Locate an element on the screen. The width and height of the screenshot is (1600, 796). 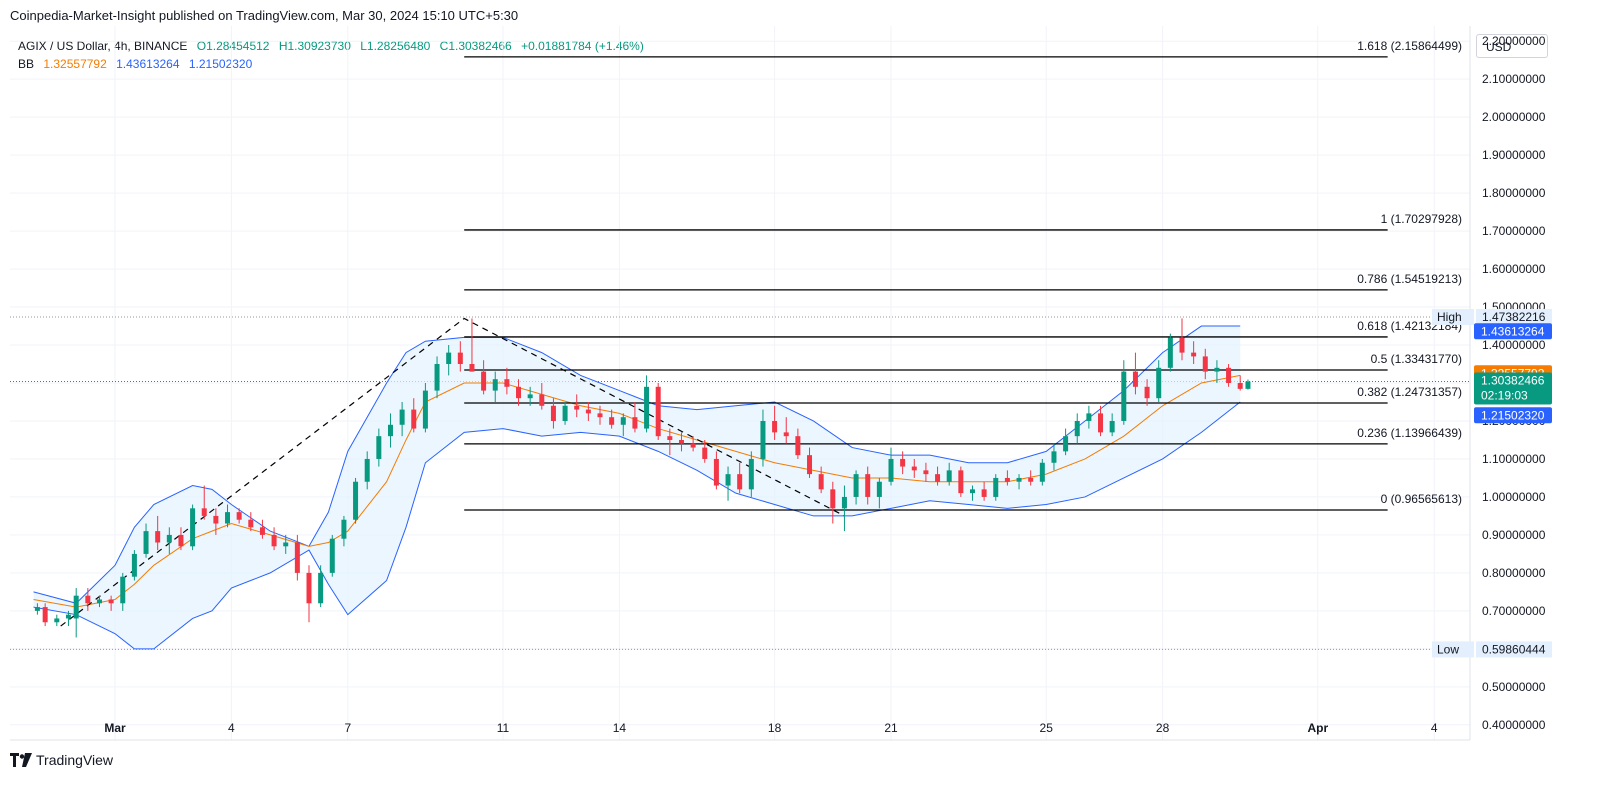
price-tick-label: 0.50000000 is located at coordinates (1514, 687).